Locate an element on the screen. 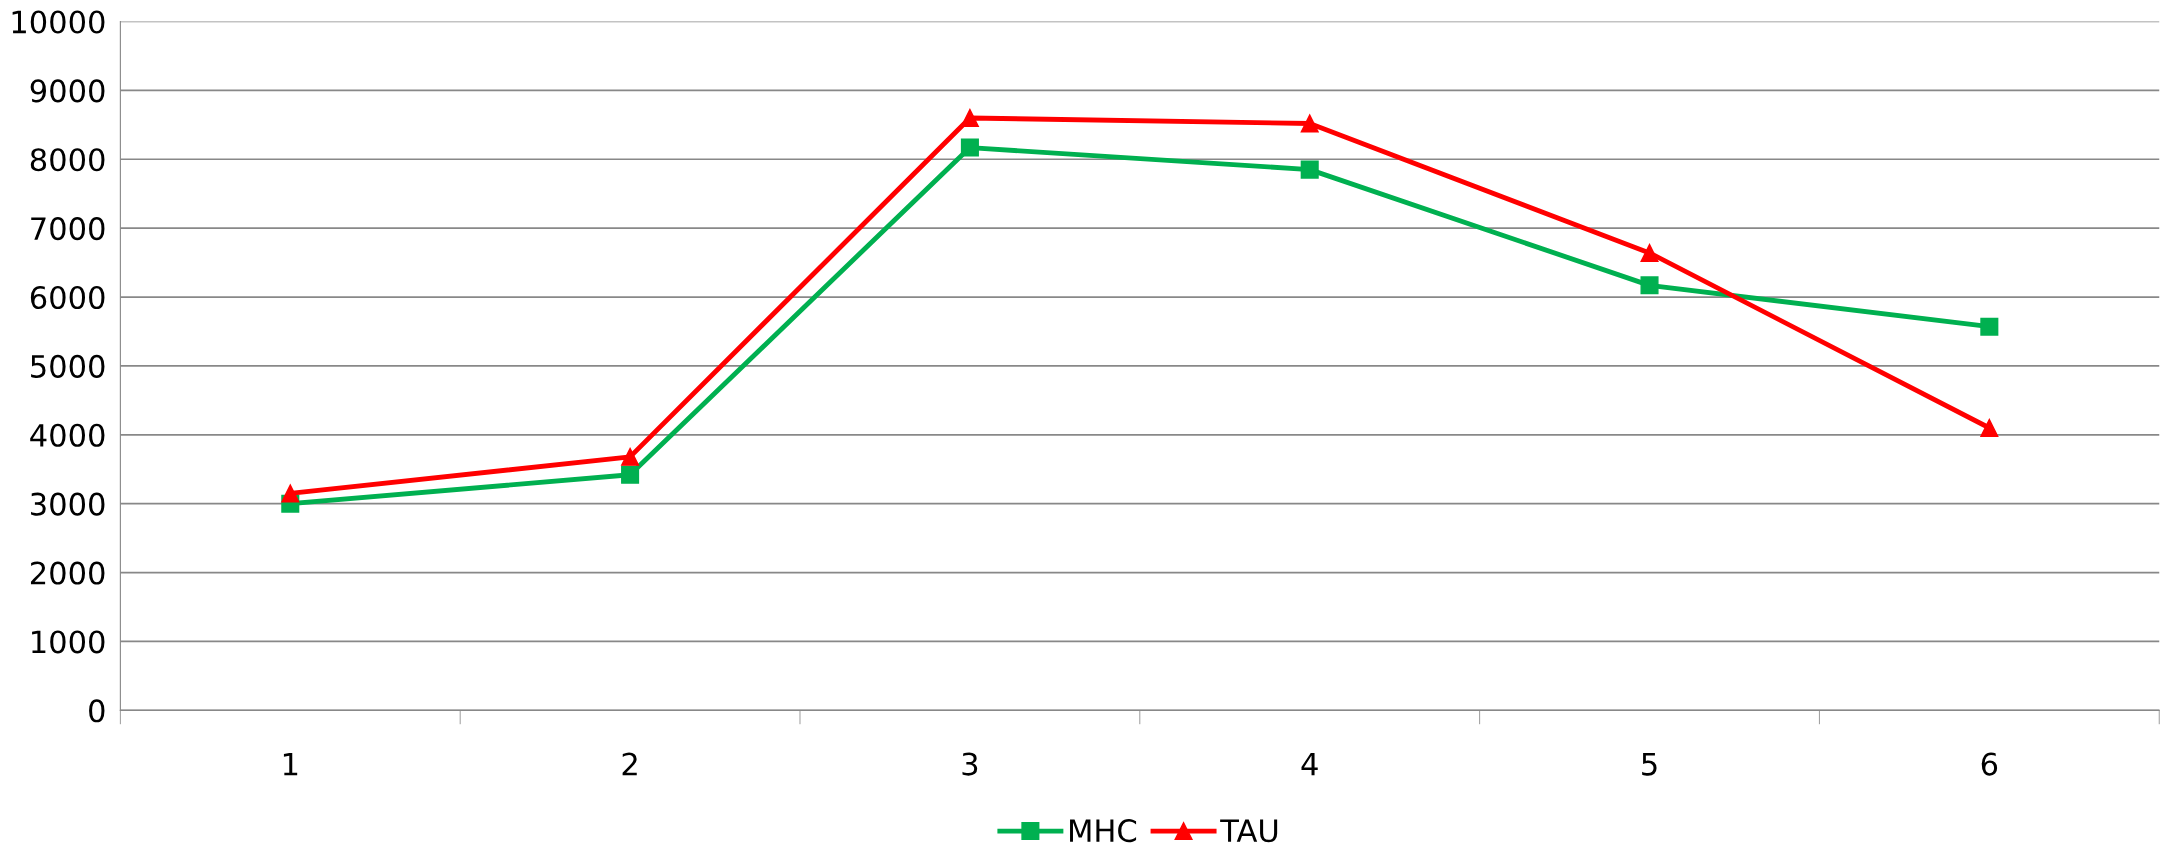  y-tick-label: 4000 is located at coordinates (67, 435).